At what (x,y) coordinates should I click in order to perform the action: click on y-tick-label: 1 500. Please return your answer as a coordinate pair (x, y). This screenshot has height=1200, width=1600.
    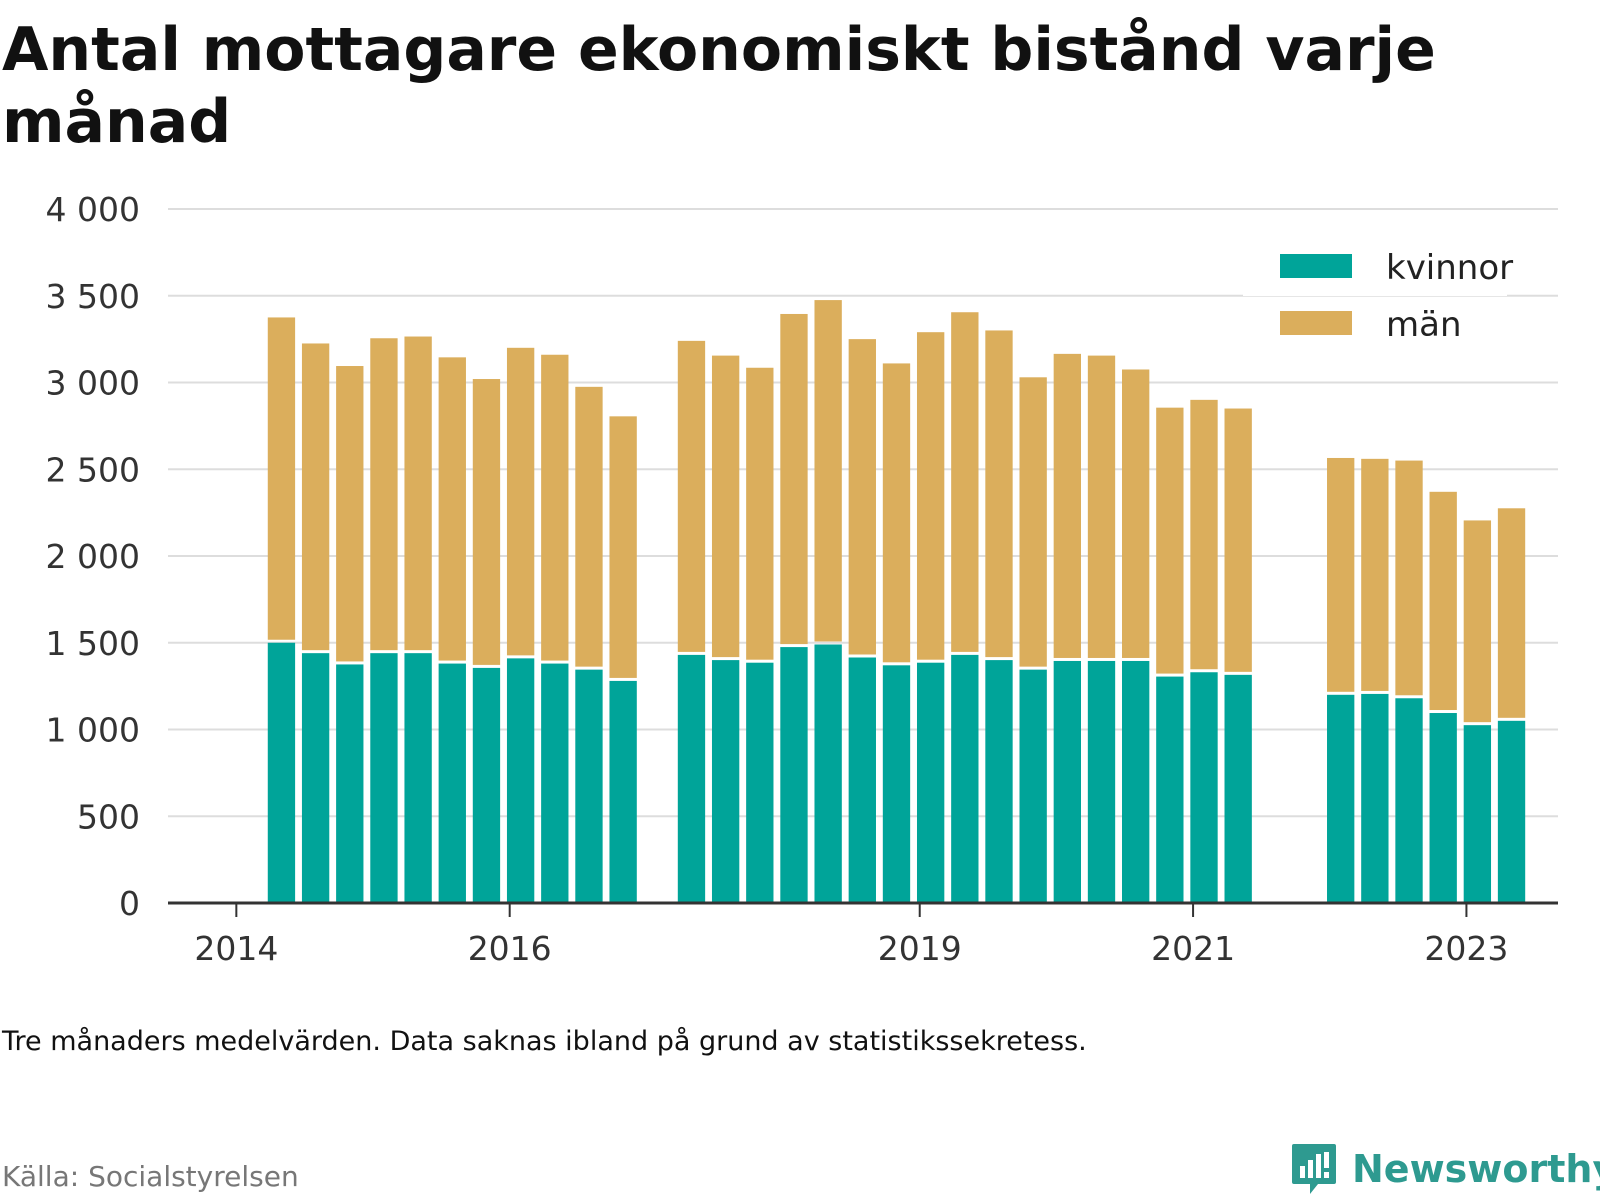
    Looking at the image, I should click on (93, 643).